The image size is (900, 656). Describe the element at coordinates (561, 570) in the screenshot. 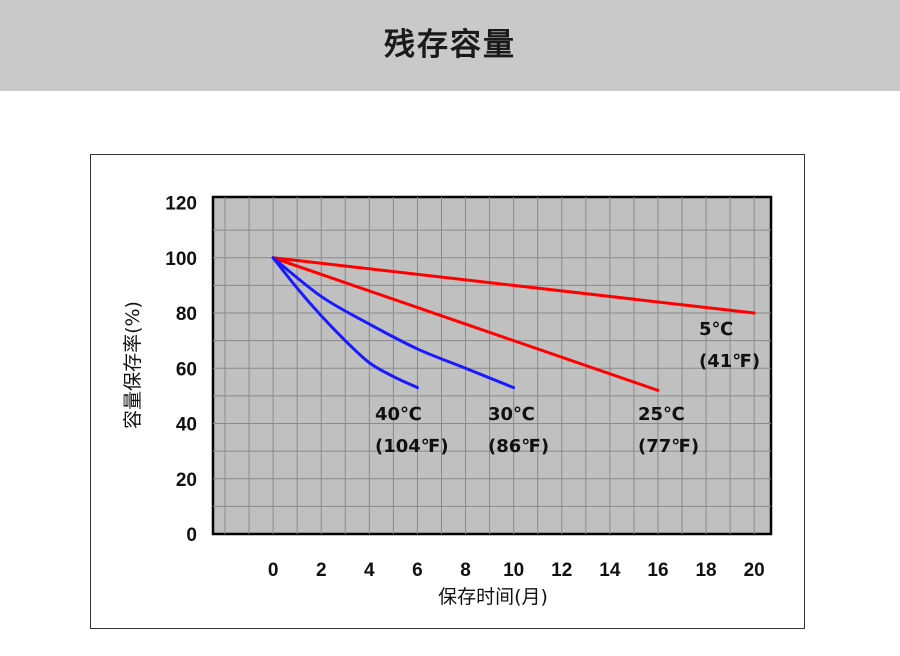

I see `x-tick-label: 12` at that location.